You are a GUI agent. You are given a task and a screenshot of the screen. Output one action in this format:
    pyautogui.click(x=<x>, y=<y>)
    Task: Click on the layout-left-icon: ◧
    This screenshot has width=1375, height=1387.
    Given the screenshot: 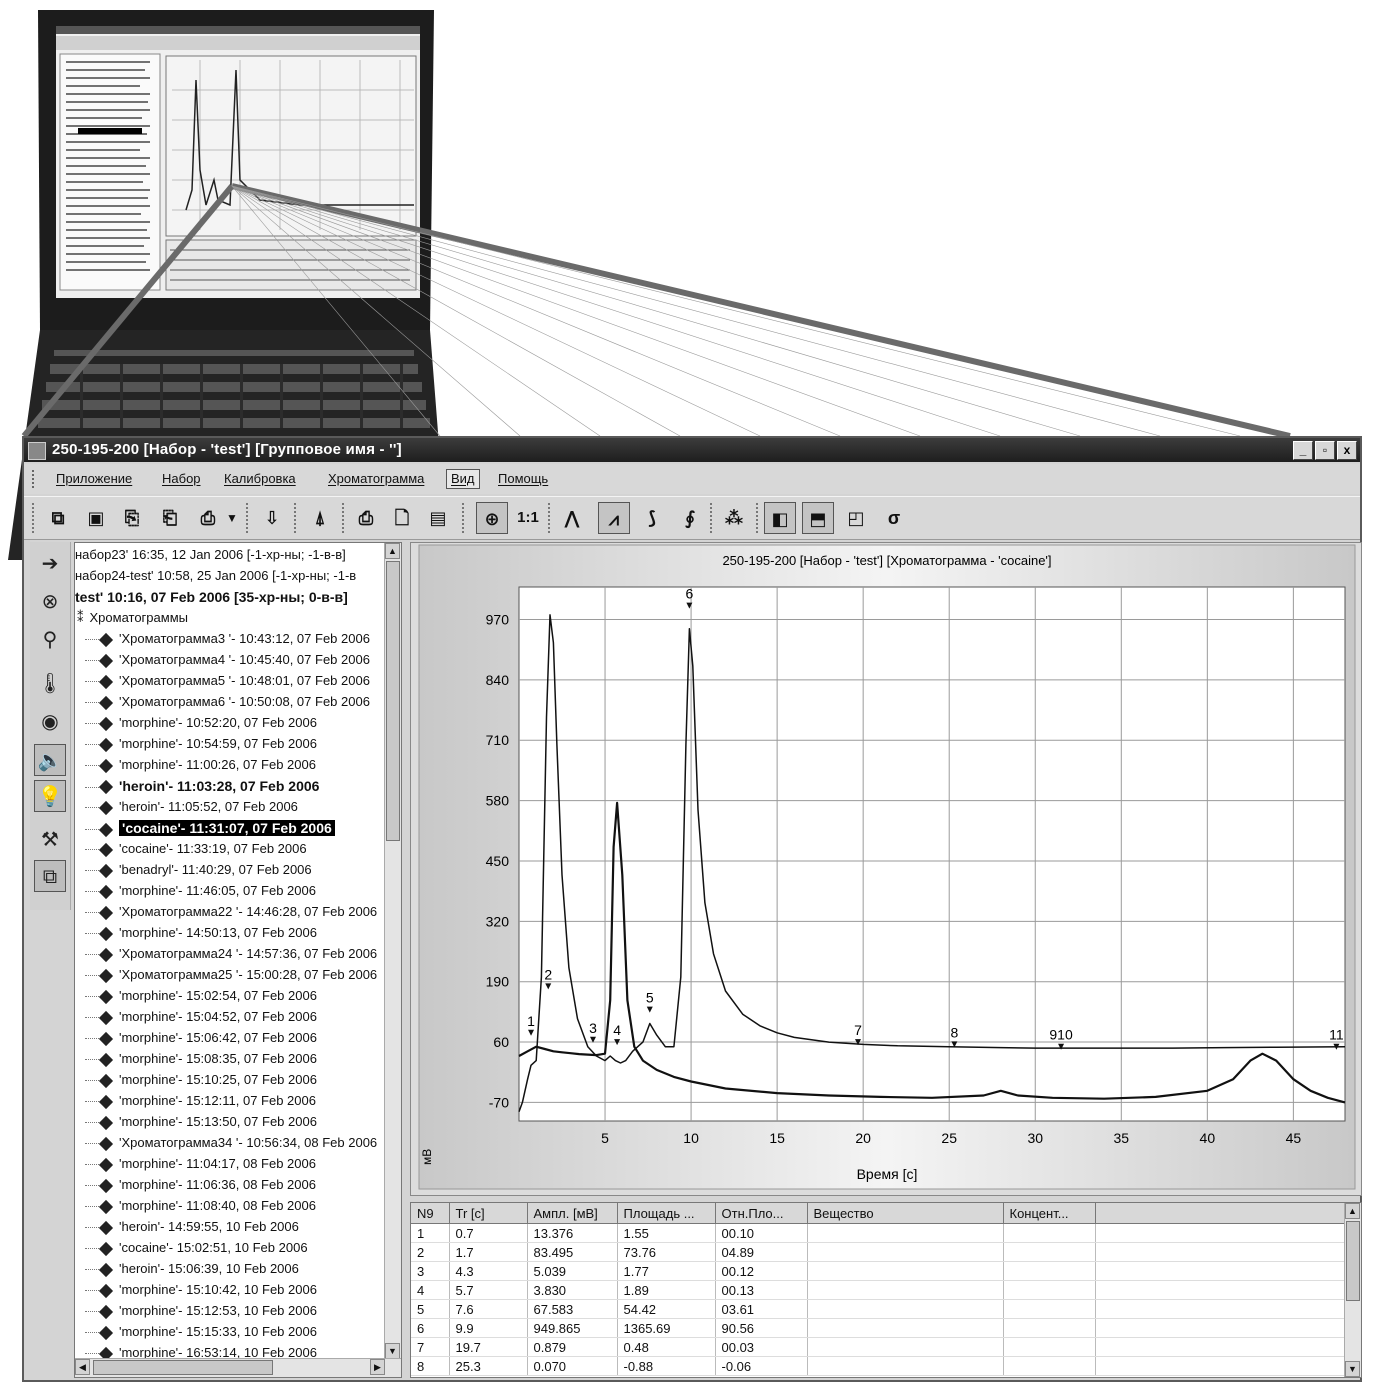 What is the action you would take?
    pyautogui.click(x=780, y=518)
    